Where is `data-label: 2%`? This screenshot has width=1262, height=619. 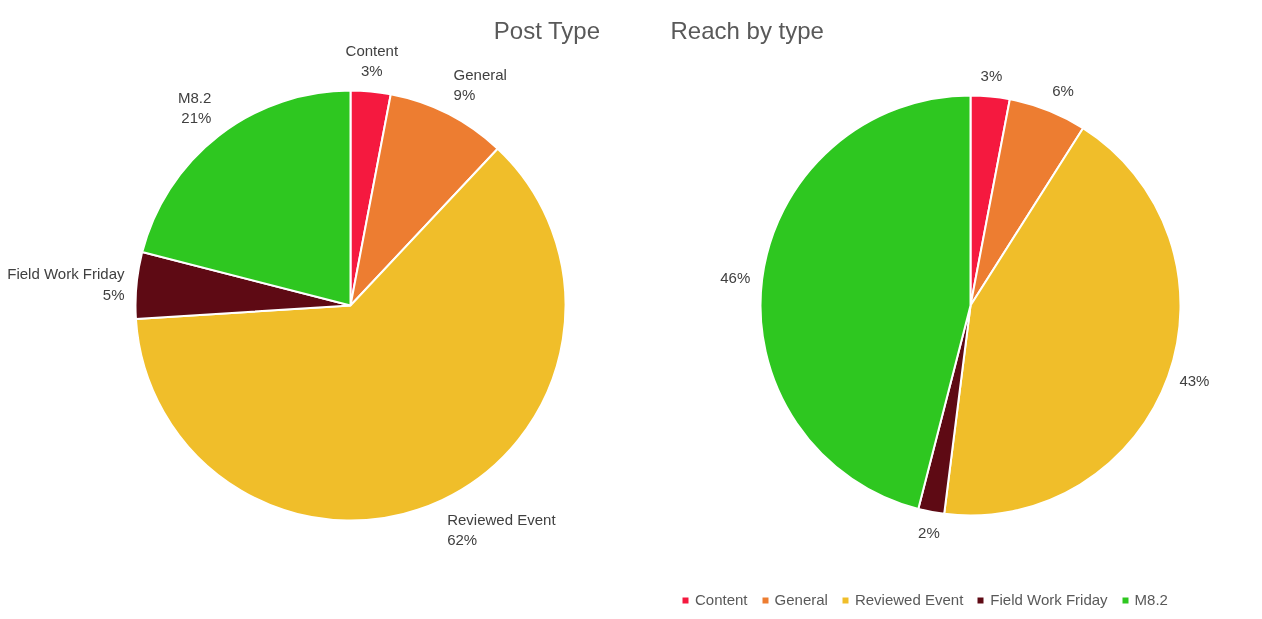
data-label: 2% is located at coordinates (929, 532).